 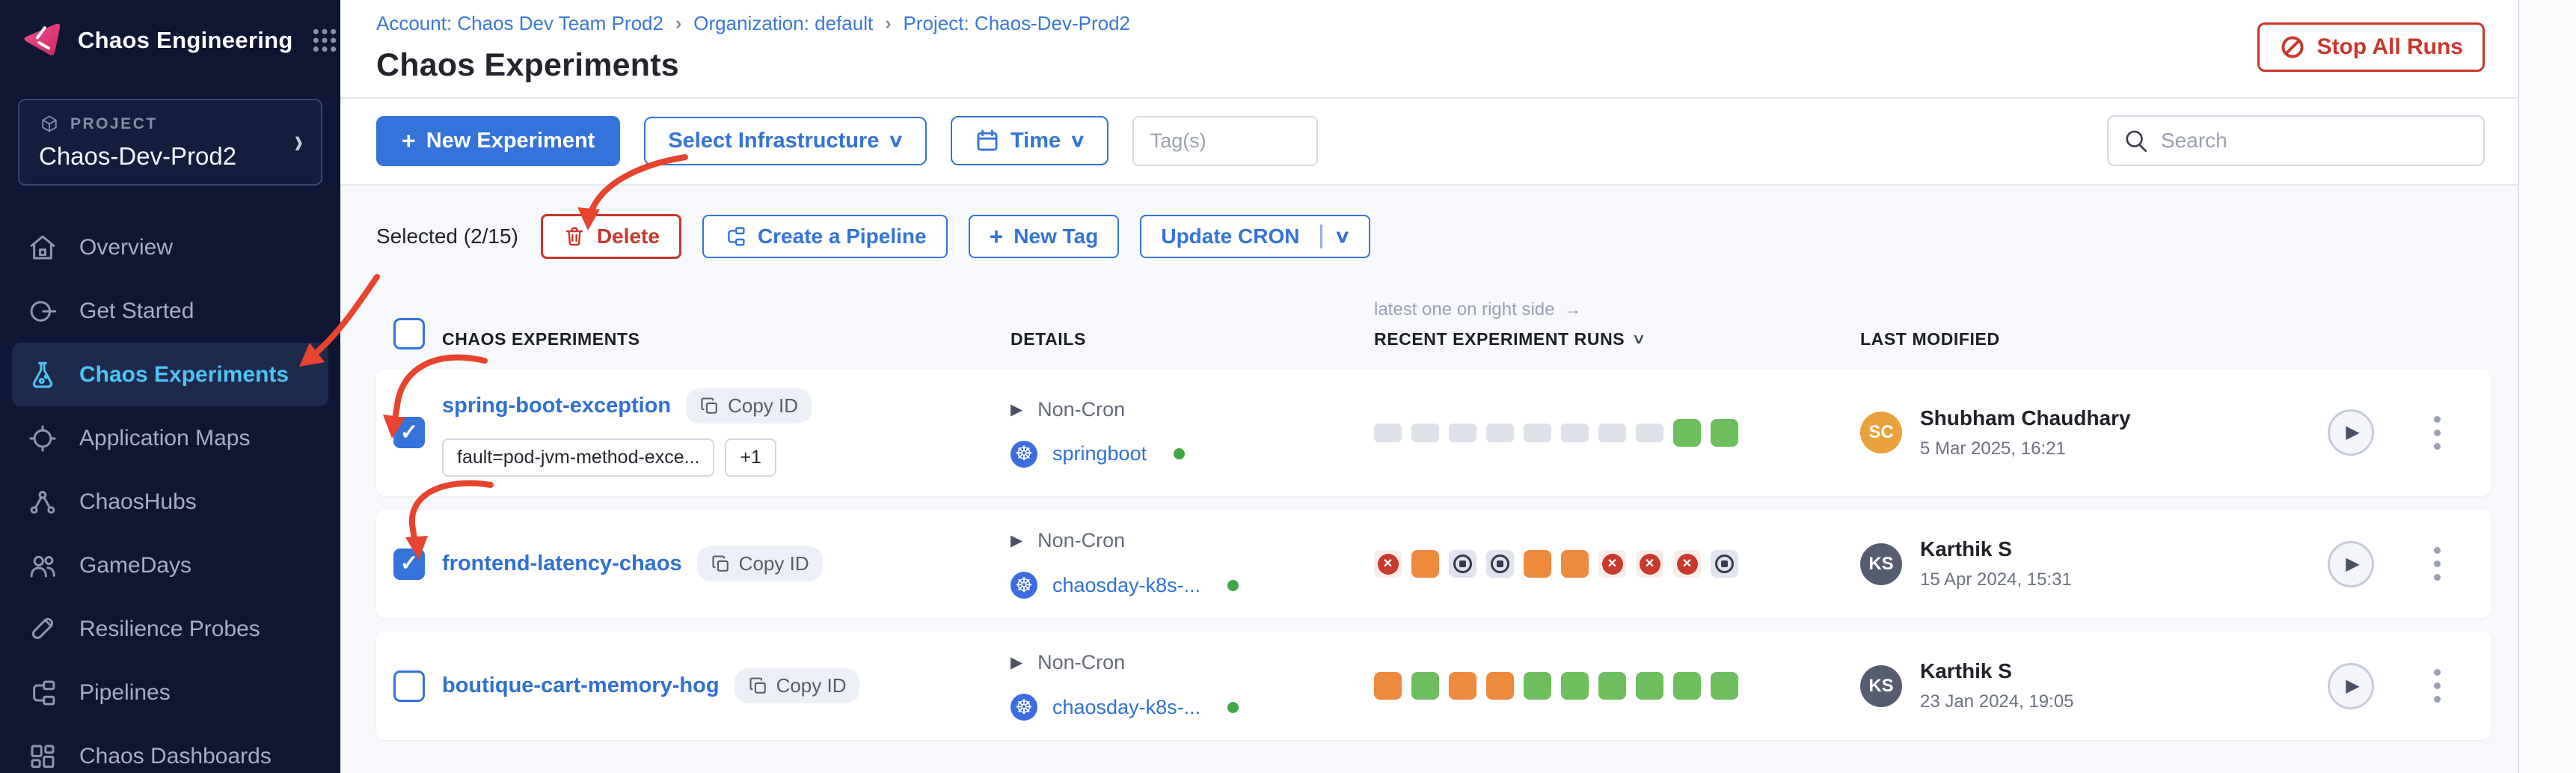 I want to click on tag-chip: +1, so click(x=750, y=458).